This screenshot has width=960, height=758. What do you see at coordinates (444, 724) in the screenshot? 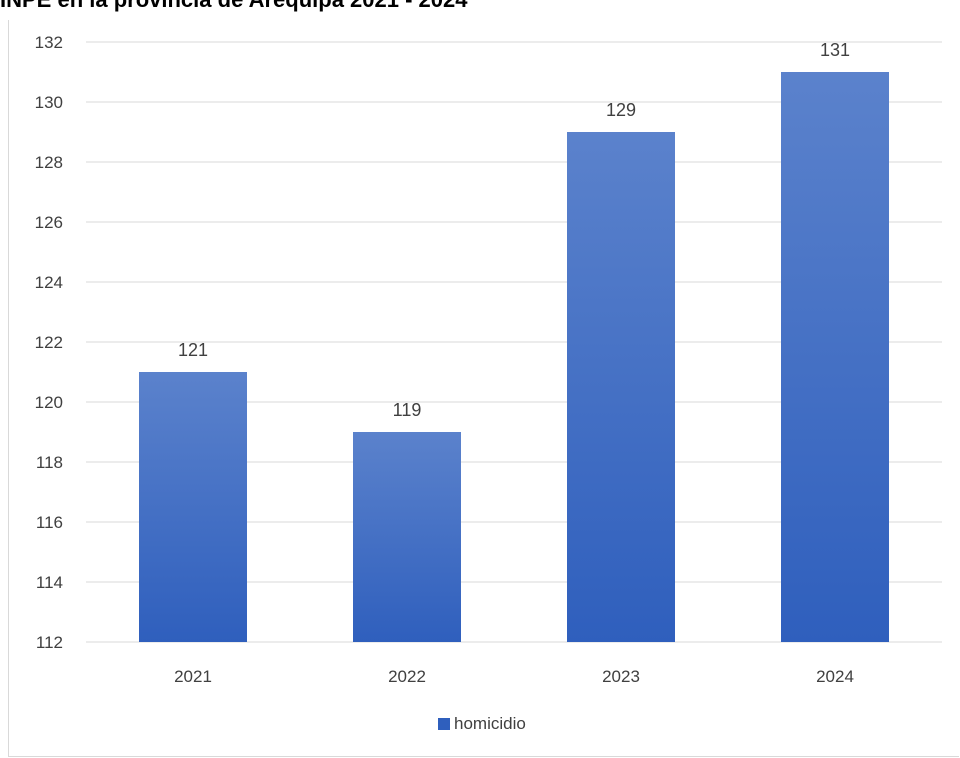
I see `legend-swatch` at bounding box center [444, 724].